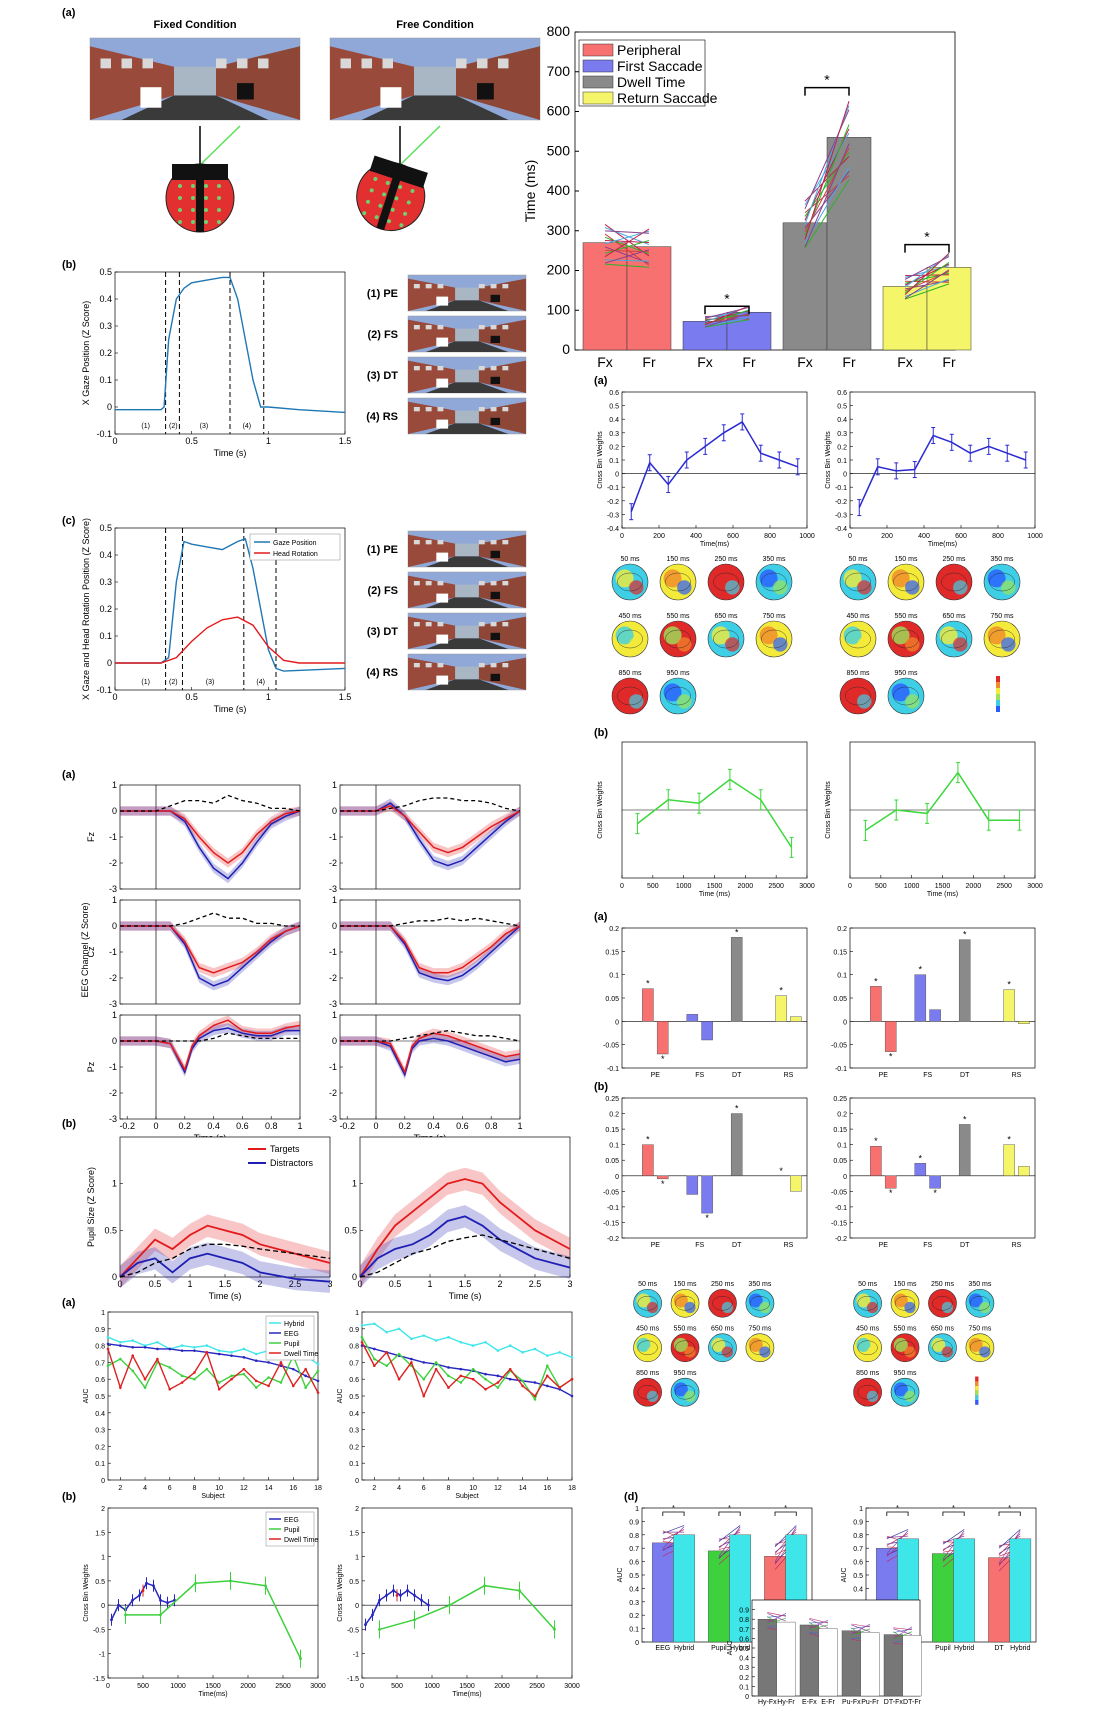 The width and height of the screenshot is (1111, 1715). What do you see at coordinates (746, 886) in the screenshot?
I see `x-tick-label: 2000` at bounding box center [746, 886].